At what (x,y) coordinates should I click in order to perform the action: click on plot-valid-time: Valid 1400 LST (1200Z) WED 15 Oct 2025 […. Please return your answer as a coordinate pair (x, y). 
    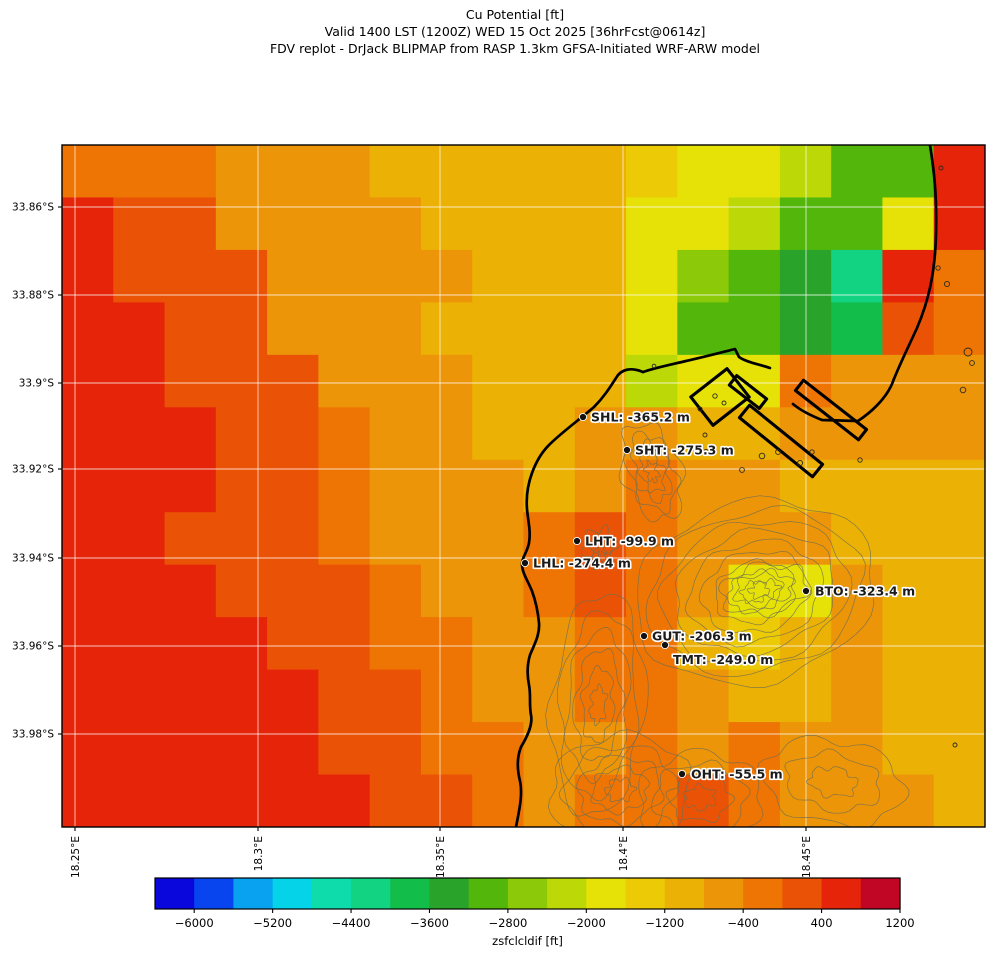
    Looking at the image, I should click on (515, 31).